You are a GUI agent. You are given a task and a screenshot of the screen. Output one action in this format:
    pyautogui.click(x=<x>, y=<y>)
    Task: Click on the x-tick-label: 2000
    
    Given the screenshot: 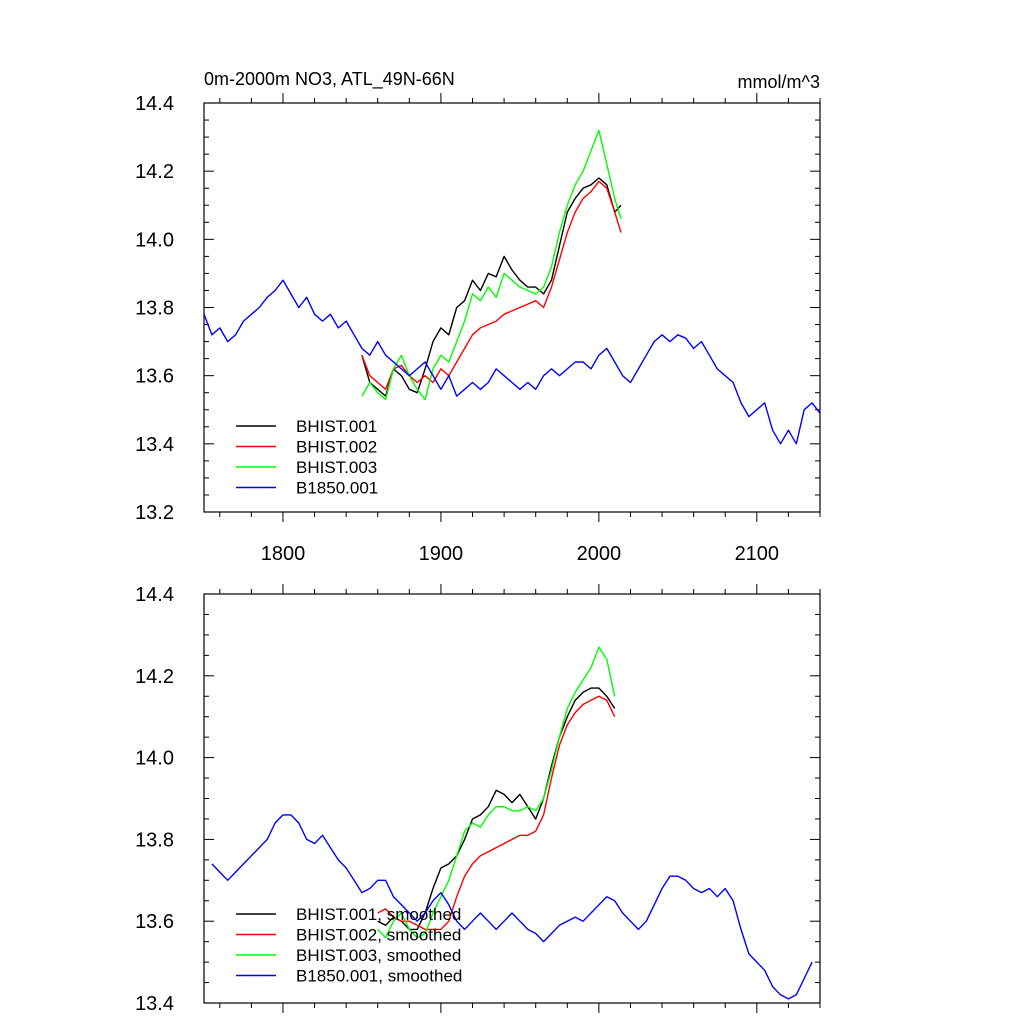 What is the action you would take?
    pyautogui.click(x=599, y=554)
    